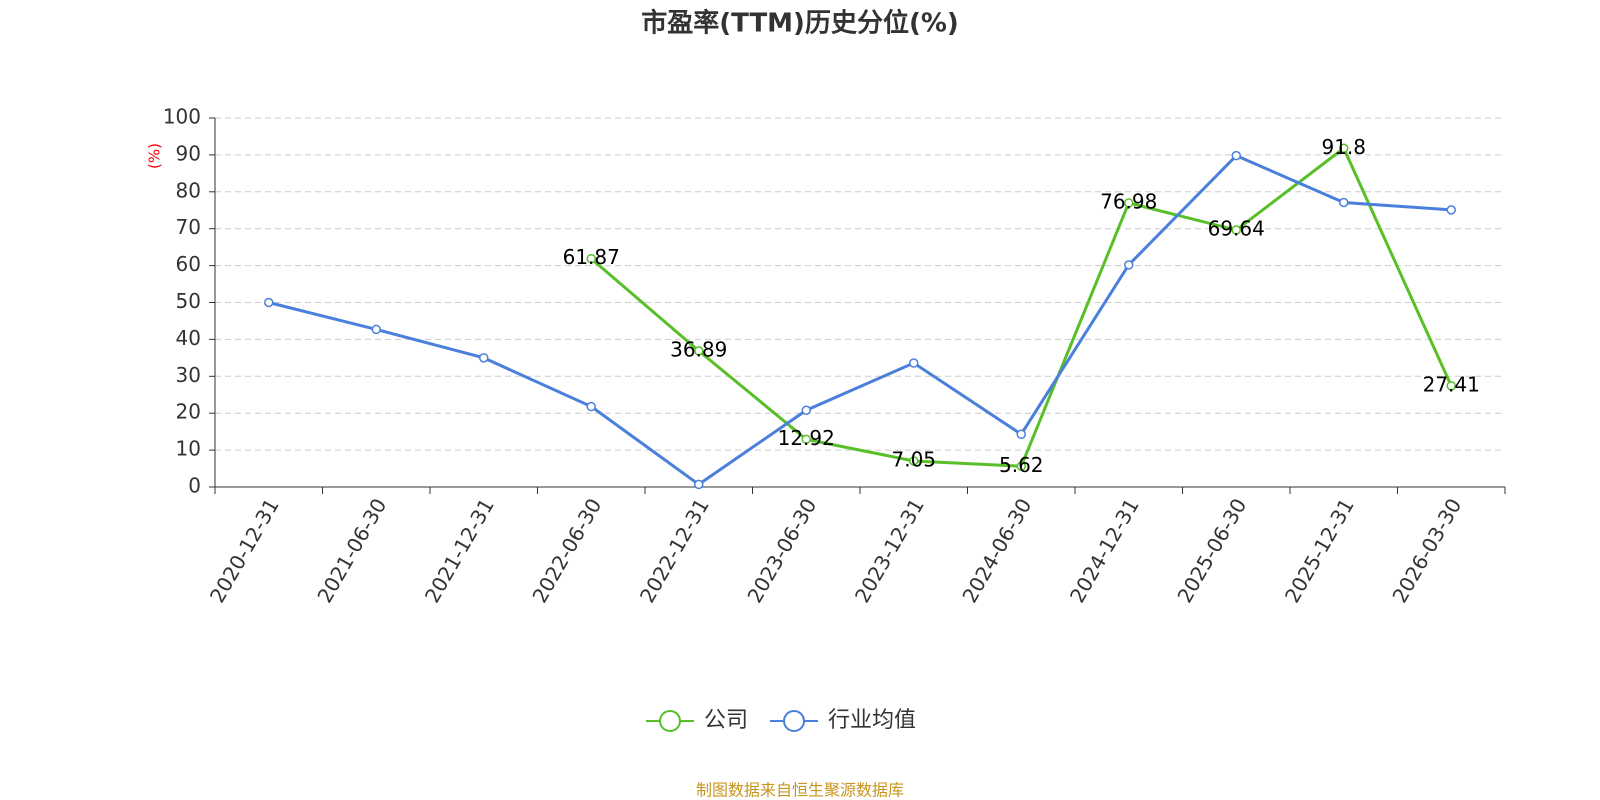 The width and height of the screenshot is (1600, 800). What do you see at coordinates (889, 550) in the screenshot?
I see `x-tick-label: 2023-12-31` at bounding box center [889, 550].